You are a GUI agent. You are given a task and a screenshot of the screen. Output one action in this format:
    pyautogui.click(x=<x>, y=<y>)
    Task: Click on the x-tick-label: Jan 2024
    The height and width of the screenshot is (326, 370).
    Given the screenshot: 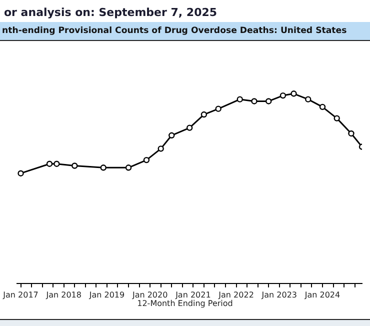 What is the action you would take?
    pyautogui.click(x=322, y=295)
    